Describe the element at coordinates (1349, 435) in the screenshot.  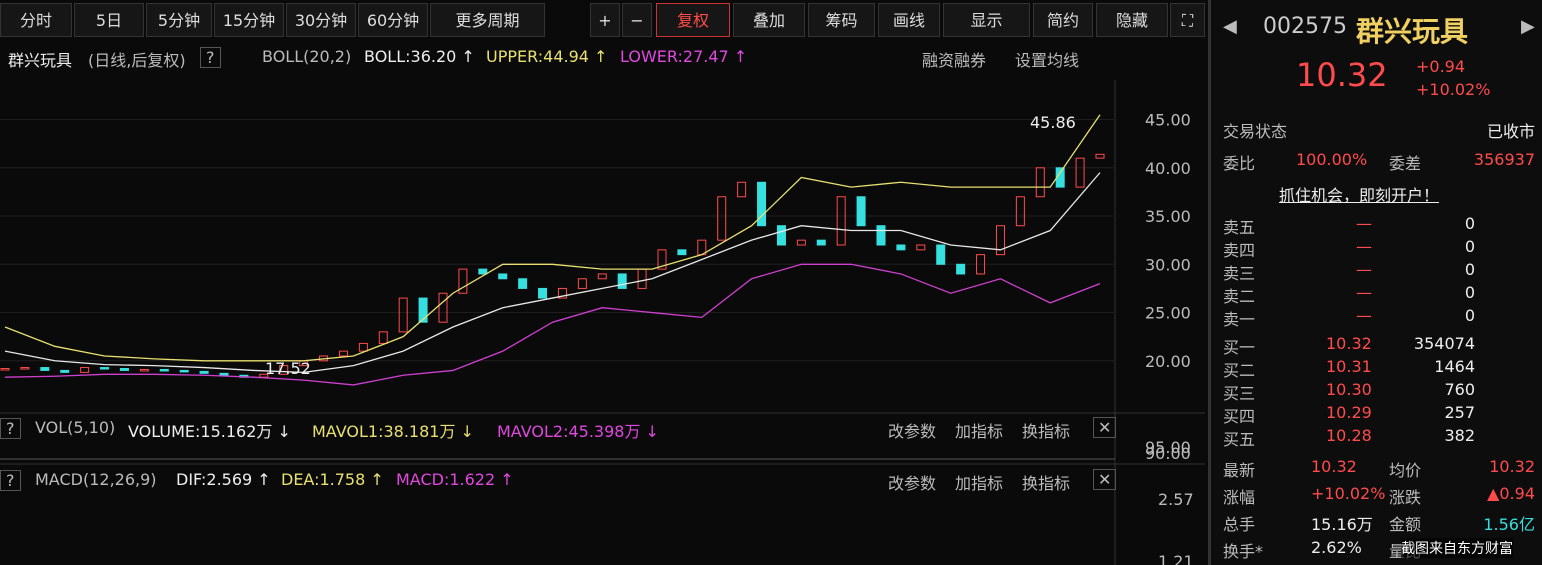
I see `price: 10.28` at that location.